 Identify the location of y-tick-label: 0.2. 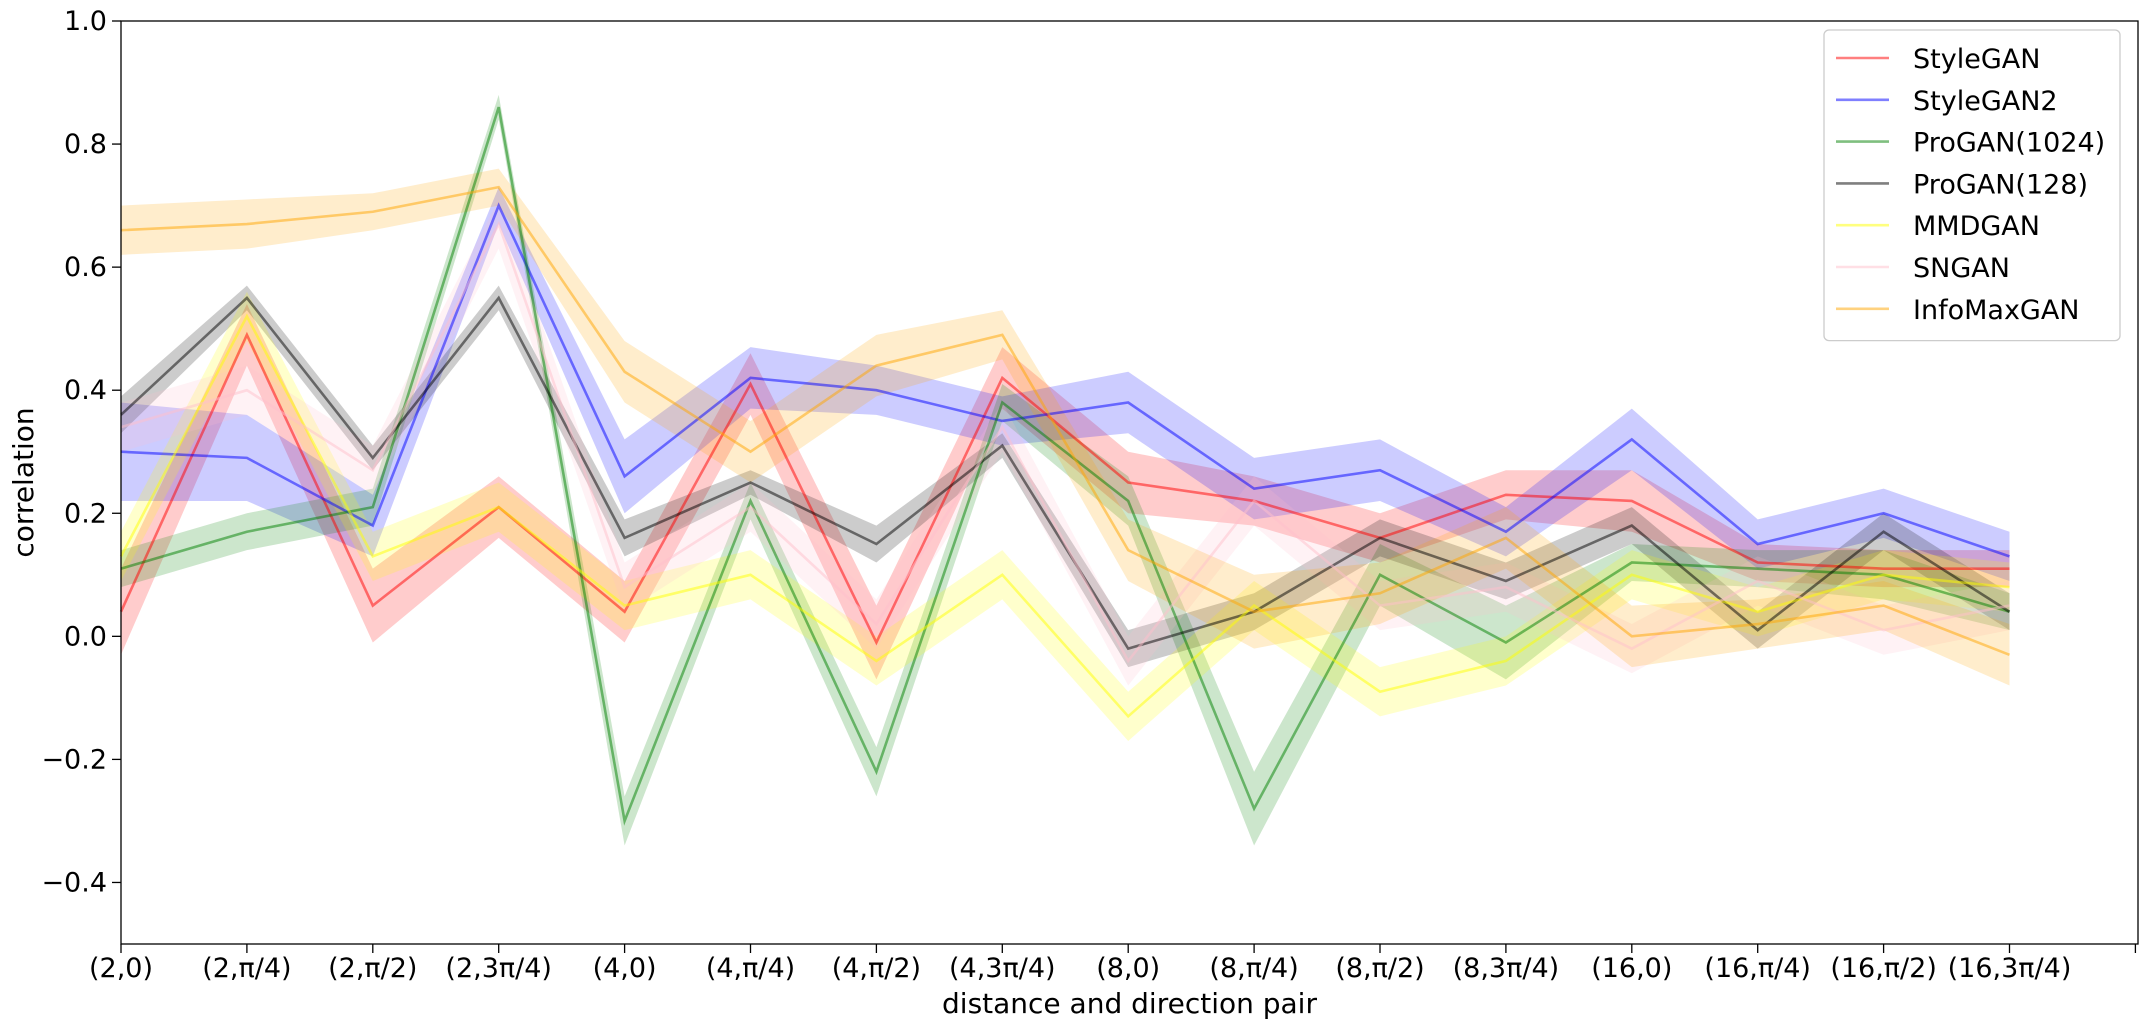
(85, 513).